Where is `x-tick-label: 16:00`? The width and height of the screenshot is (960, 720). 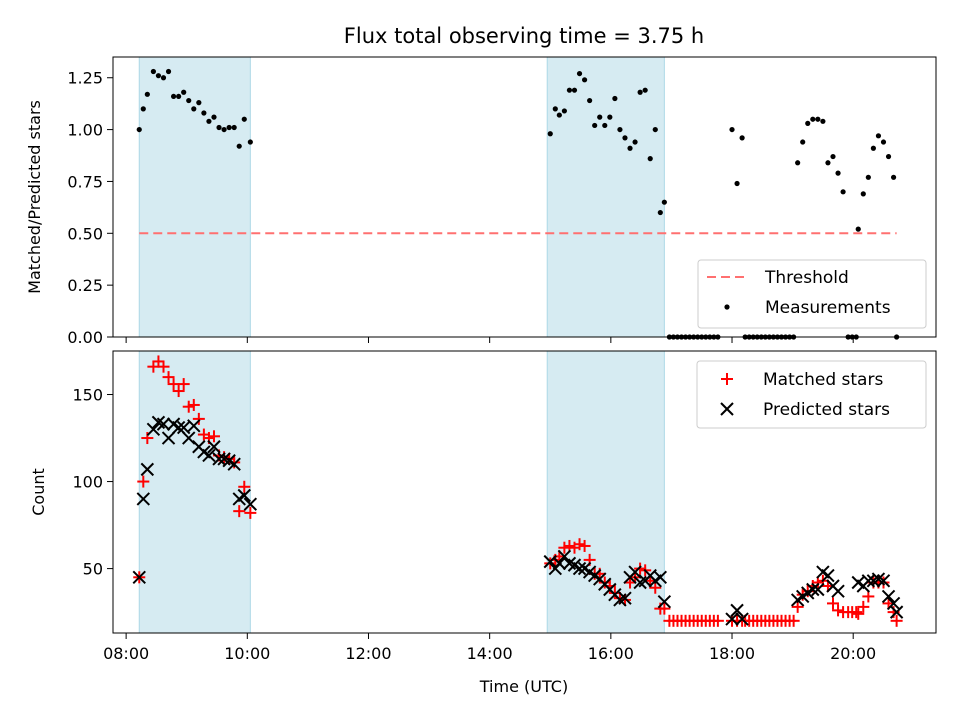
x-tick-label: 16:00 is located at coordinates (611, 653).